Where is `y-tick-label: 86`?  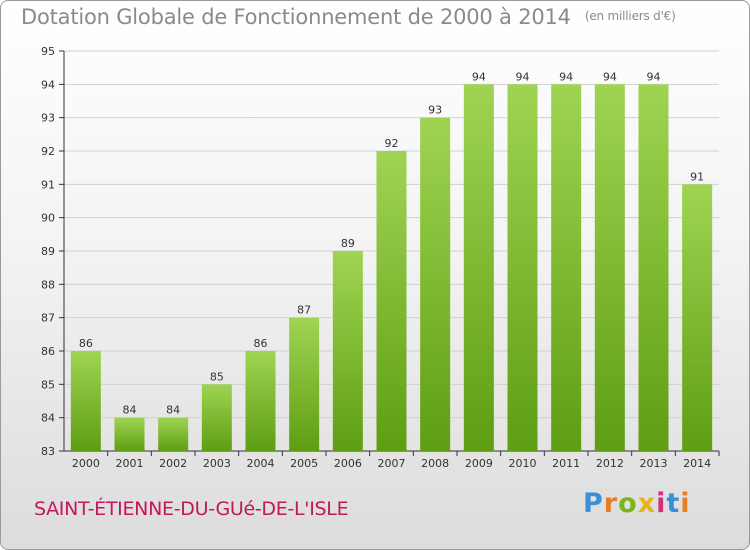
y-tick-label: 86 is located at coordinates (48, 351).